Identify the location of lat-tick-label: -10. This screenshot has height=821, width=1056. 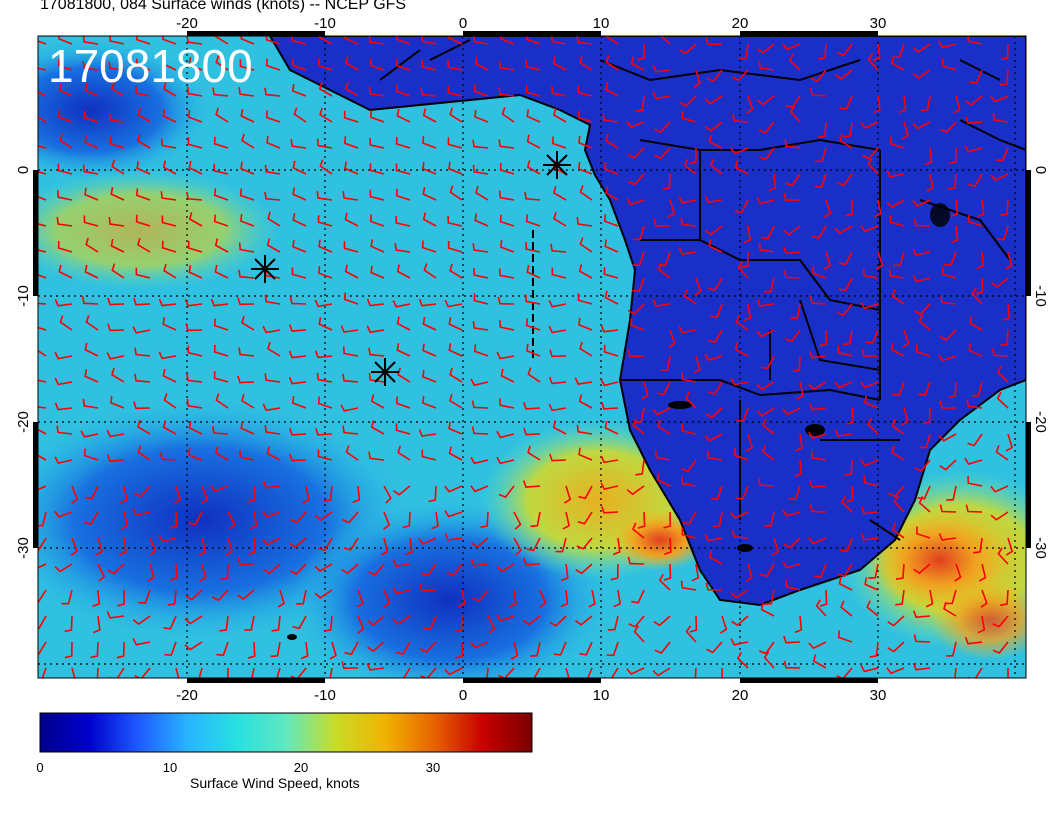
(1040, 296).